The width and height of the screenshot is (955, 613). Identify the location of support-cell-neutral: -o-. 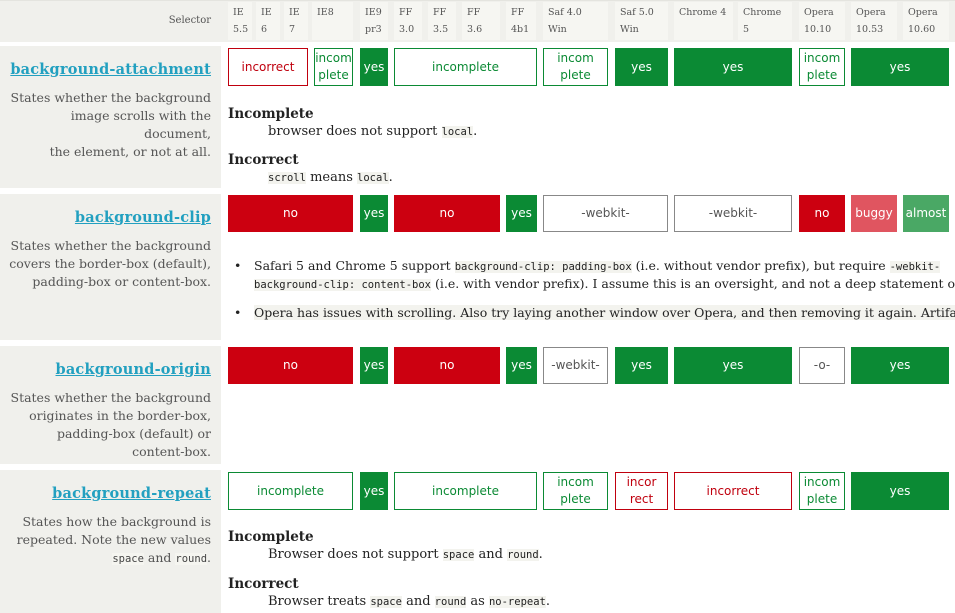
(822, 365).